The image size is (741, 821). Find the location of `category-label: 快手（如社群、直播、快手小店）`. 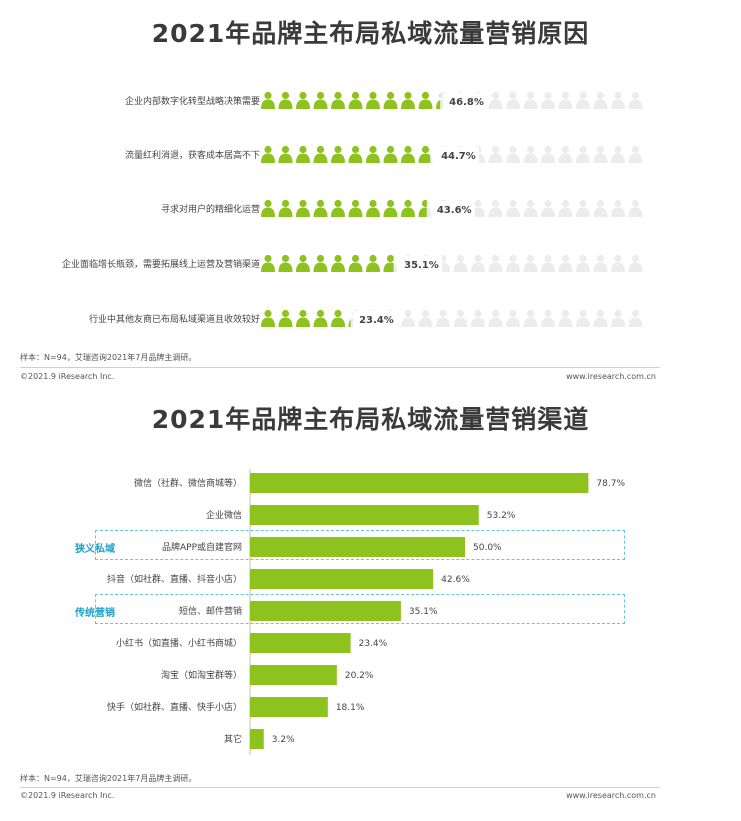

category-label: 快手（如社群、直播、快手小店） is located at coordinates (174, 707).